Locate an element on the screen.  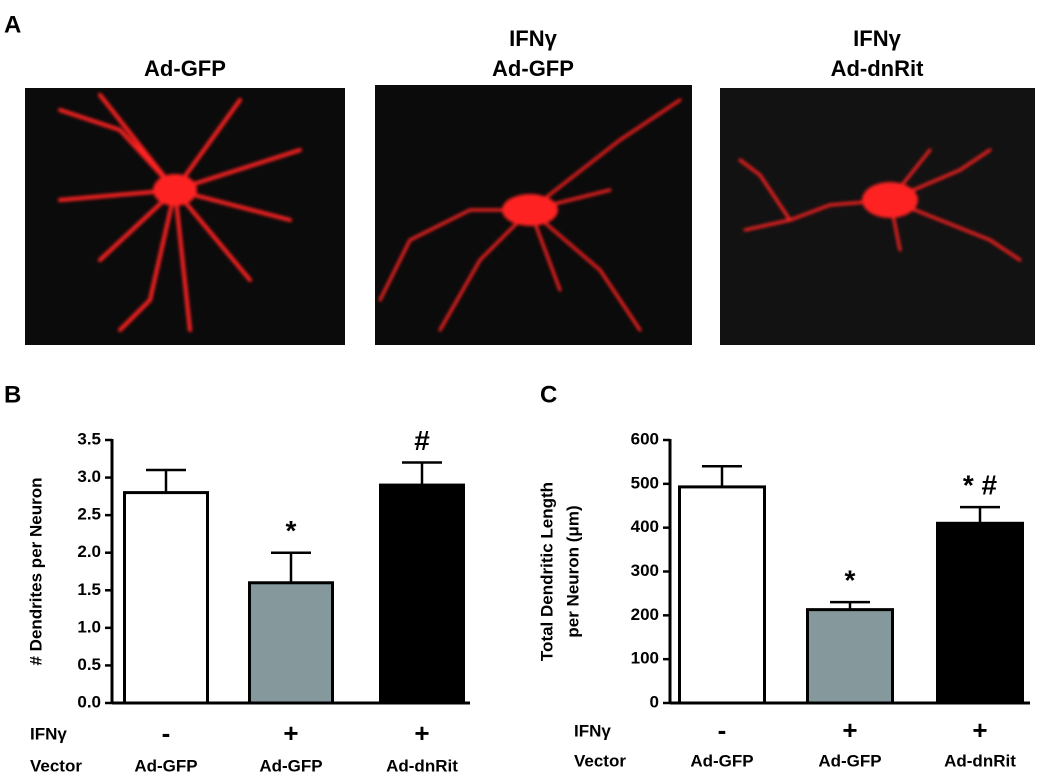
y-tick-label: 2.0 is located at coordinates (89, 551).